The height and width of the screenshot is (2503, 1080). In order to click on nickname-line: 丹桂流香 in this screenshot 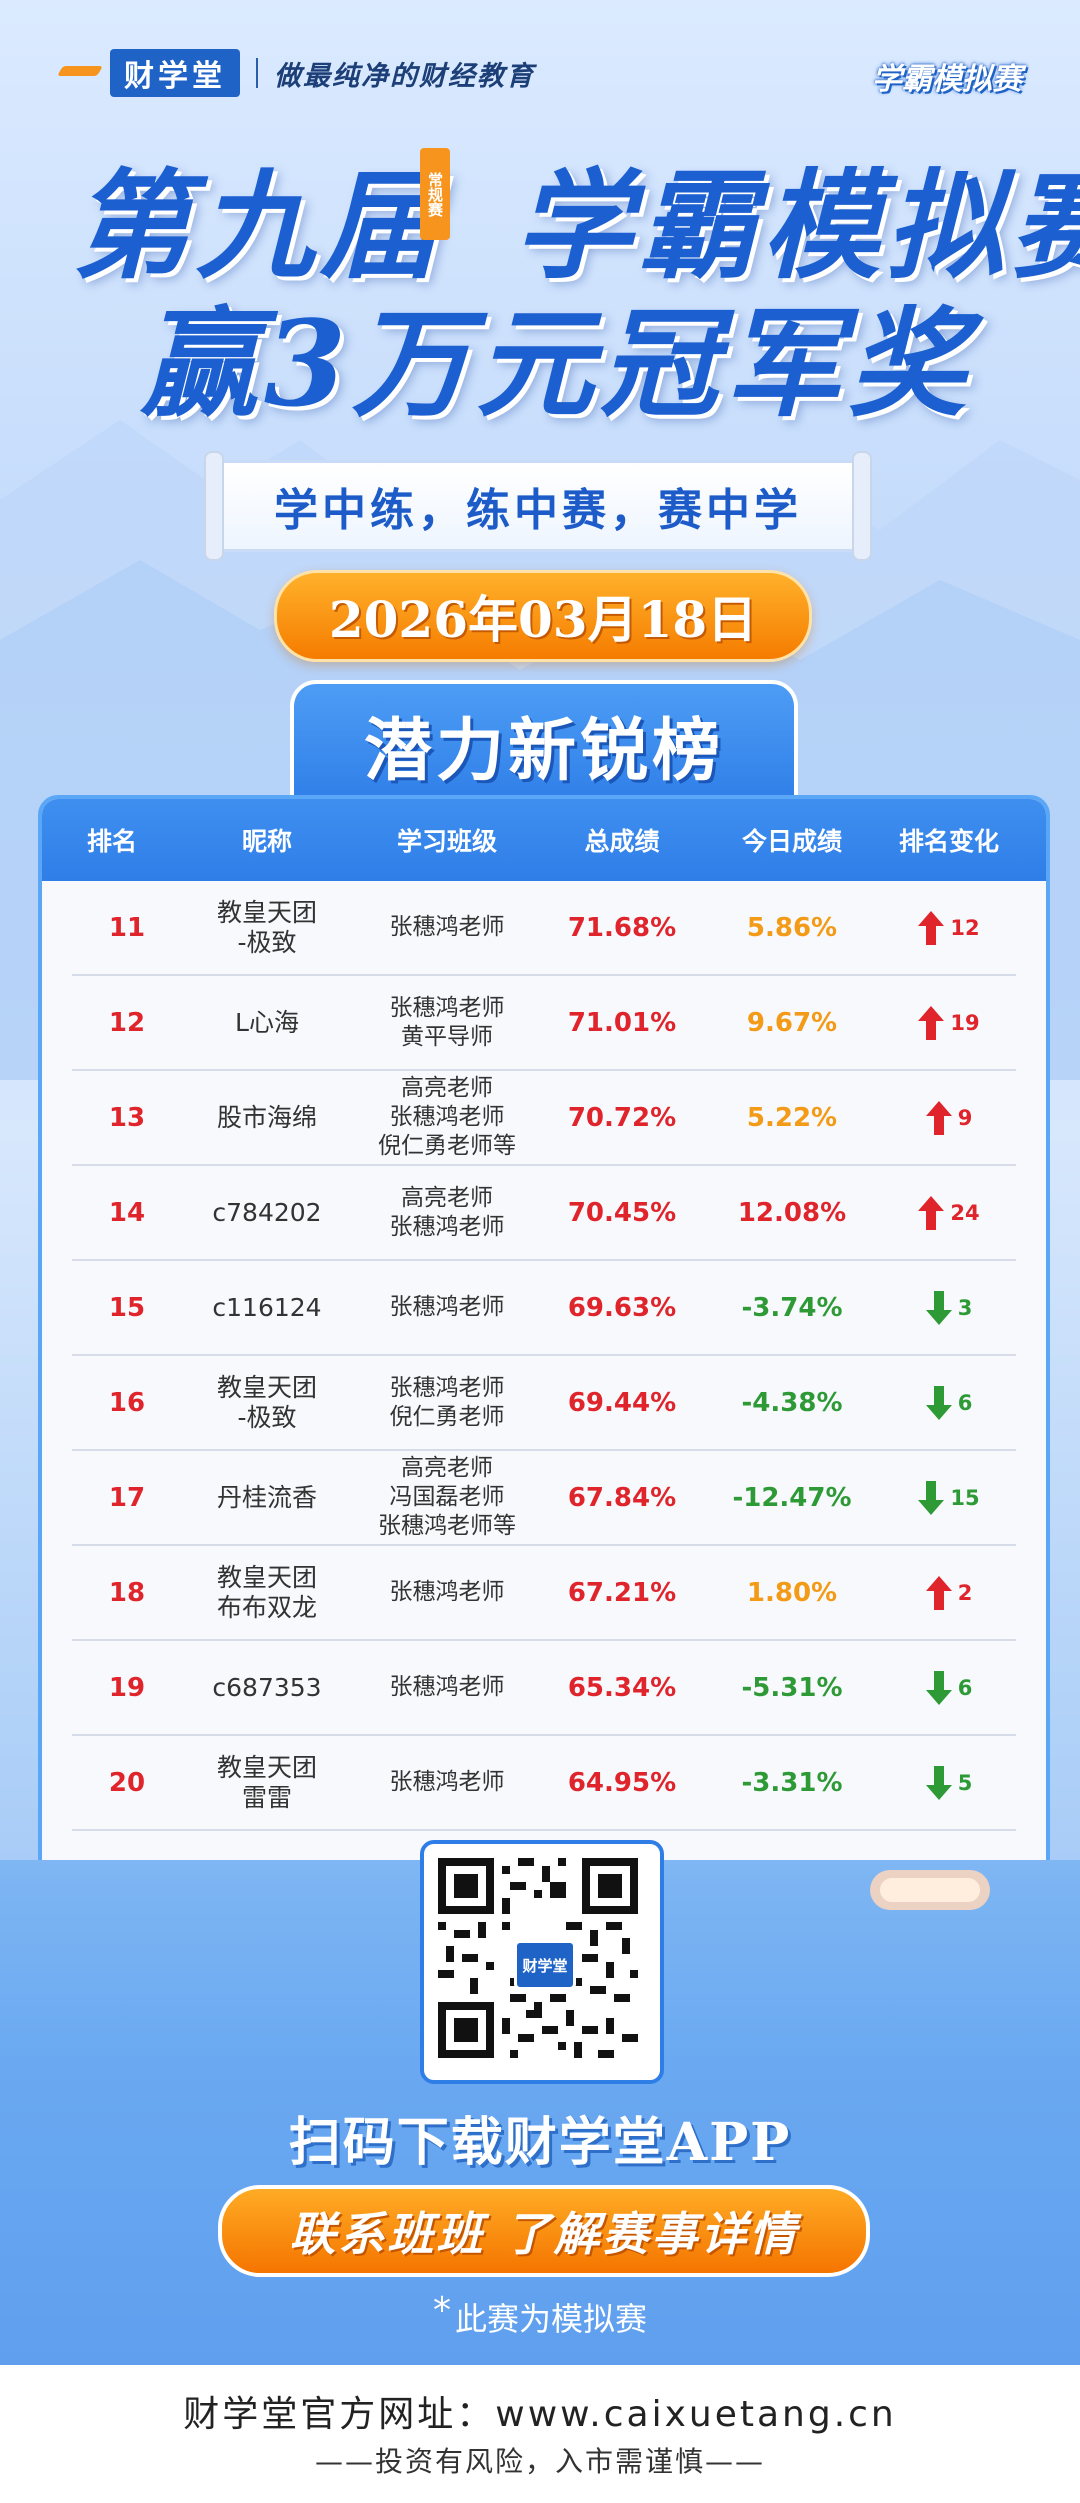, I will do `click(266, 1497)`.